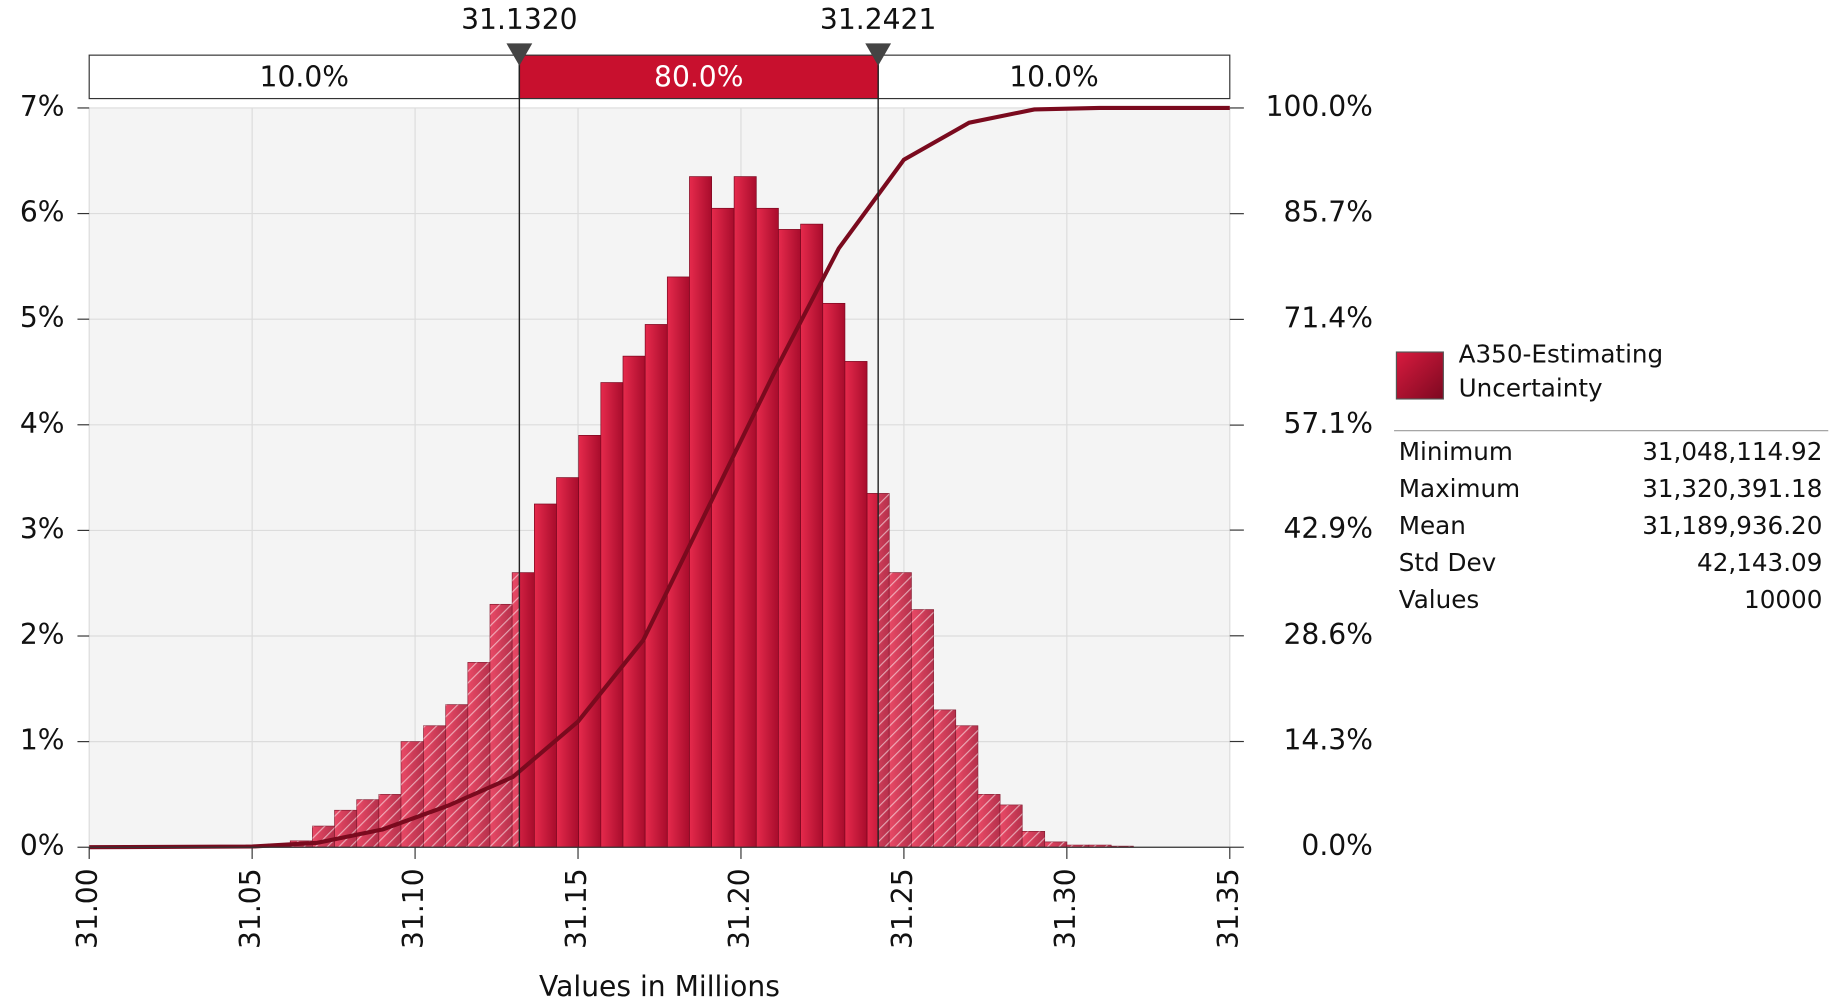 The height and width of the screenshot is (1006, 1840). I want to click on x-tick-label: 31.20, so click(739, 908).